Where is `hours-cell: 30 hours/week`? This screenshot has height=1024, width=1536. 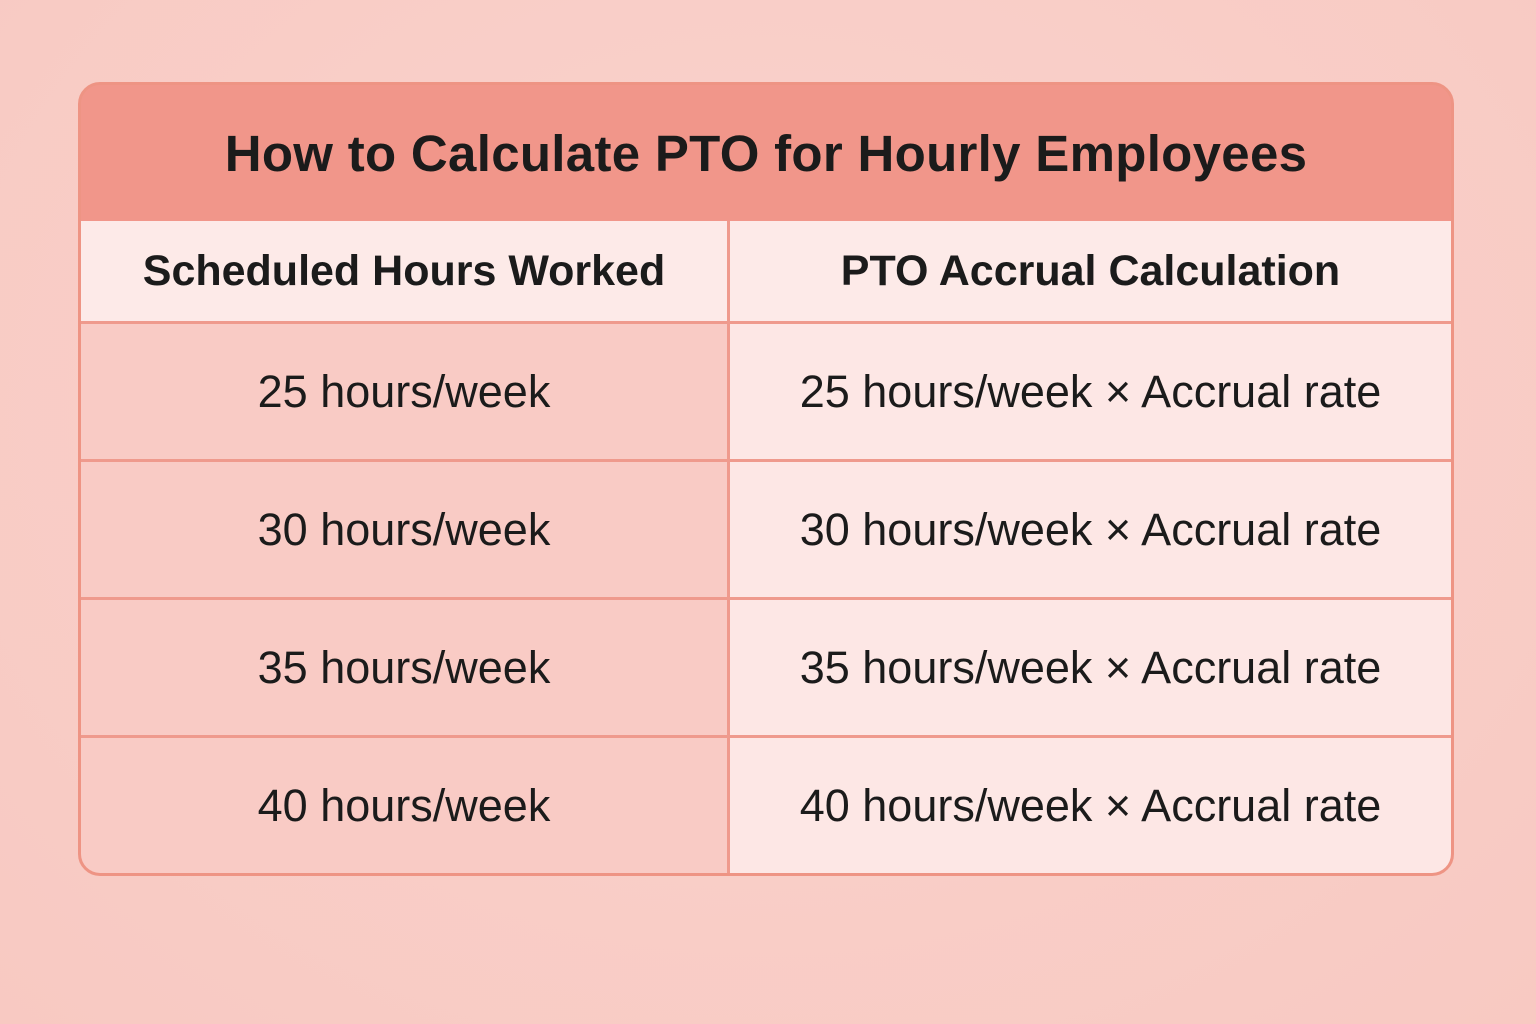 hours-cell: 30 hours/week is located at coordinates (404, 529).